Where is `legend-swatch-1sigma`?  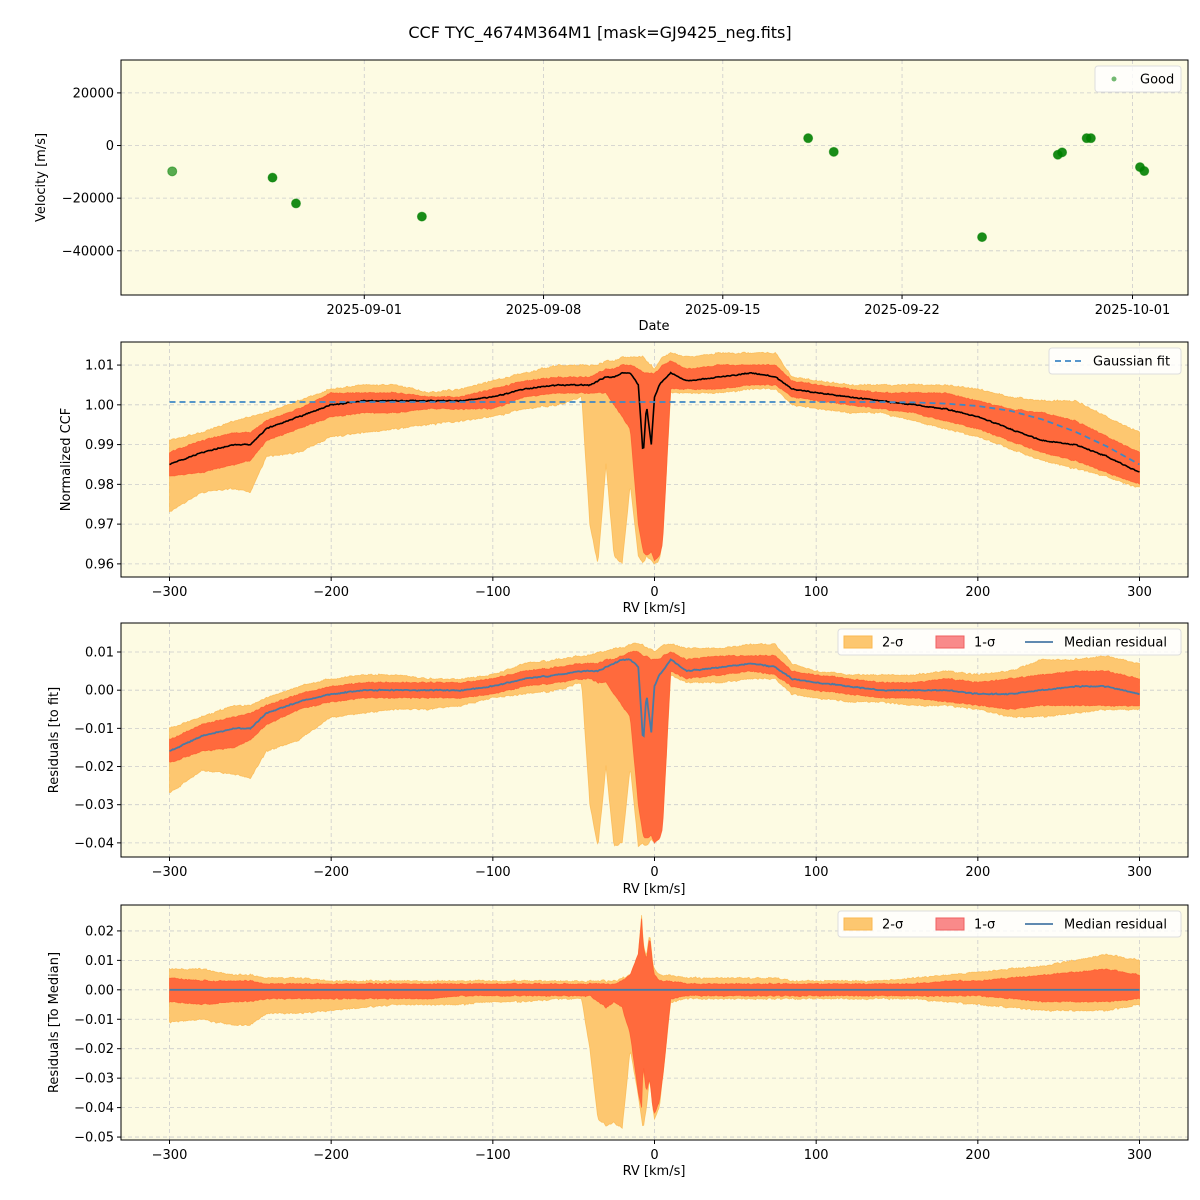
legend-swatch-1sigma is located at coordinates (950, 924).